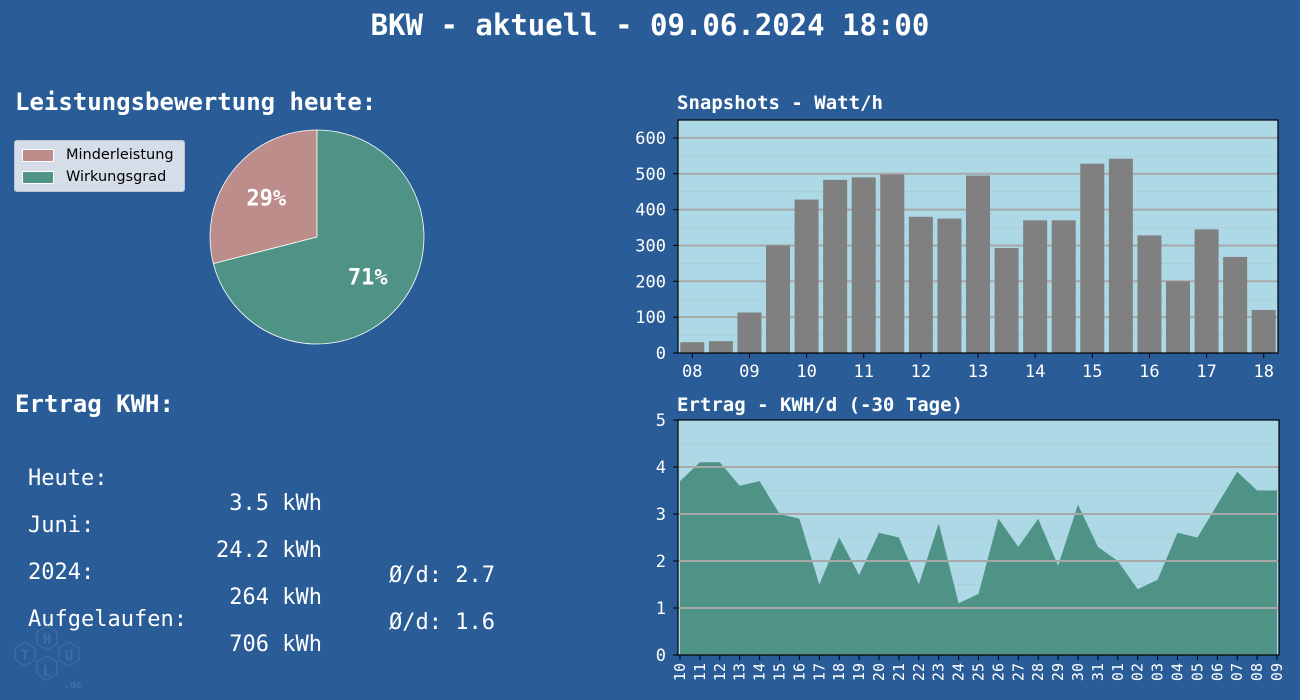  Describe the element at coordinates (806, 372) in the screenshot. I see `bar-xtick-label: 10` at that location.